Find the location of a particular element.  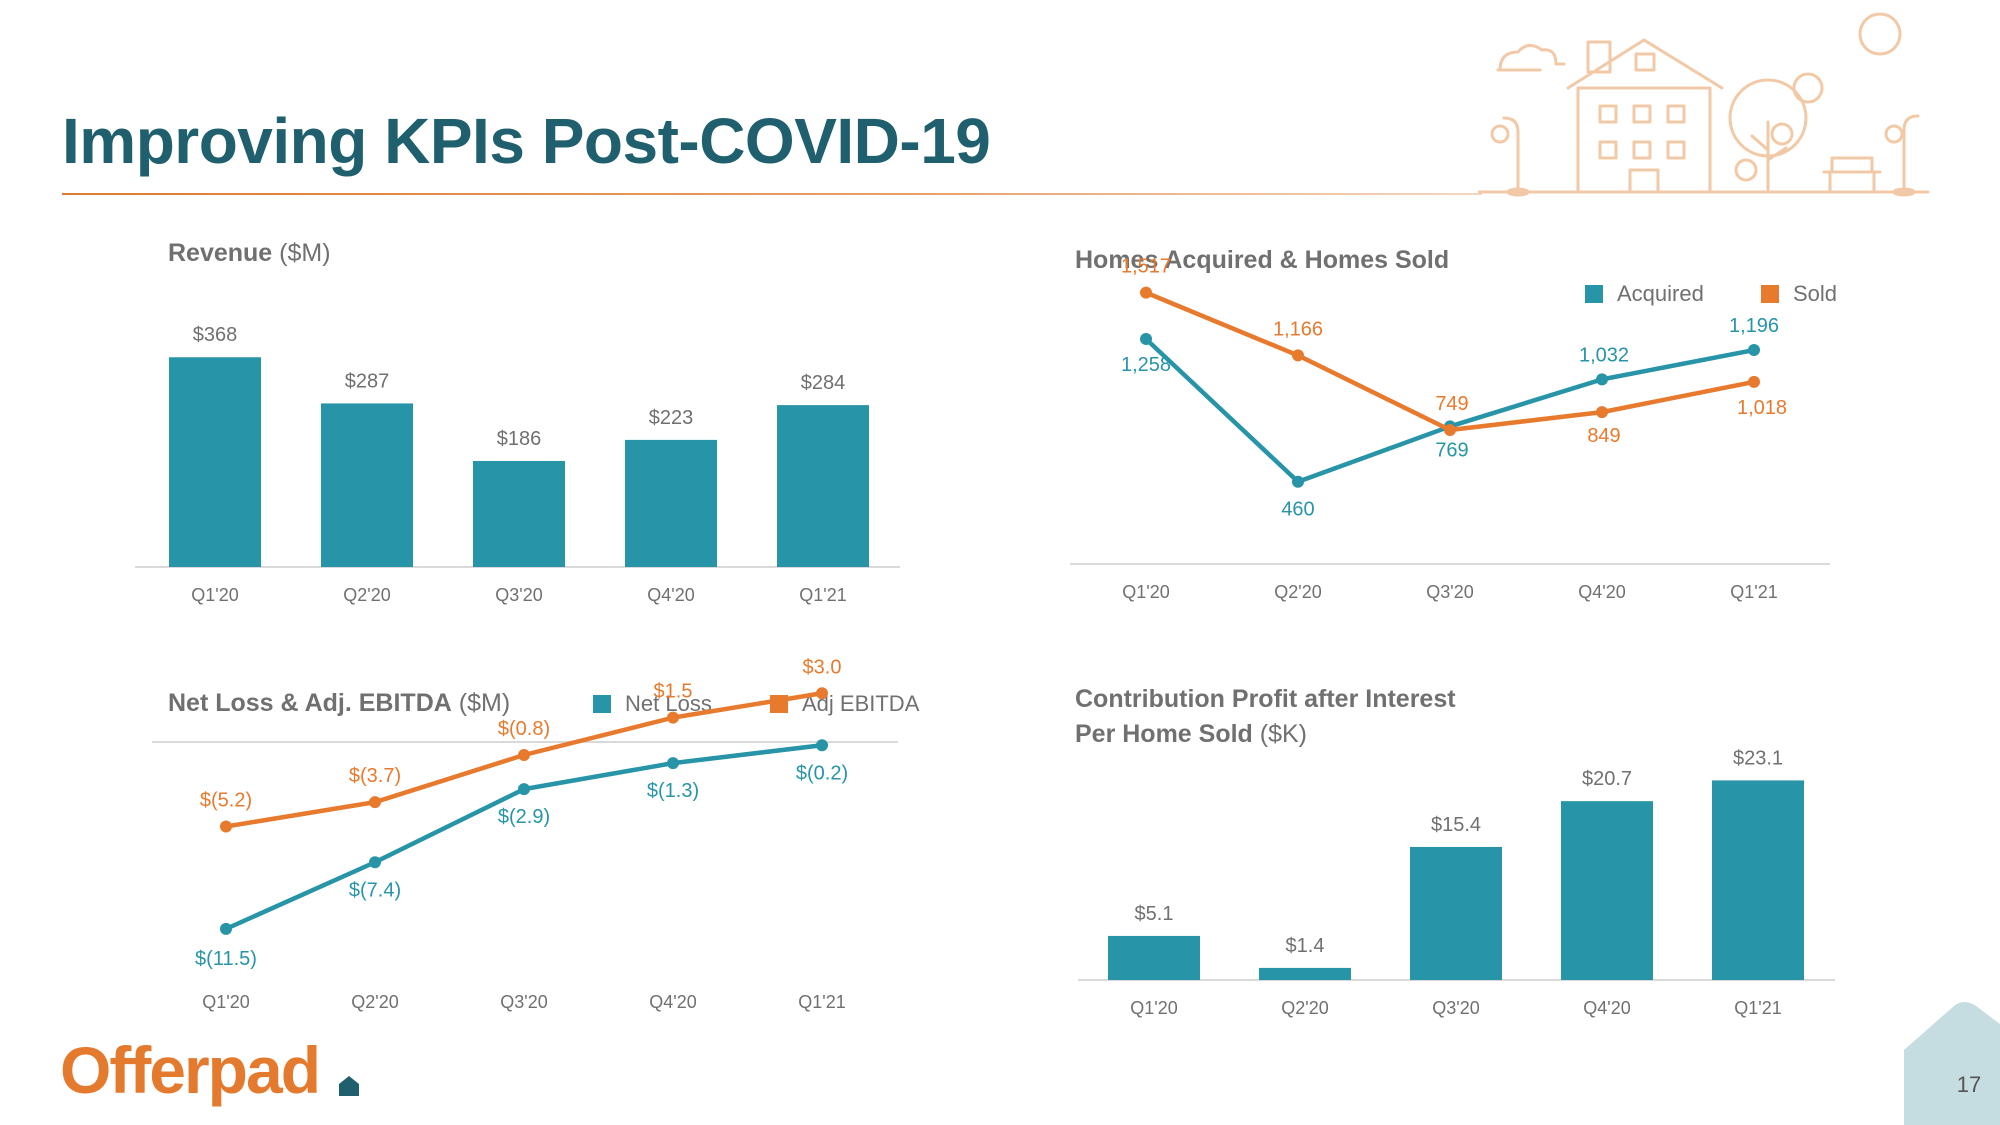

cp-tick-label: Q1'20 is located at coordinates (1153, 1008).